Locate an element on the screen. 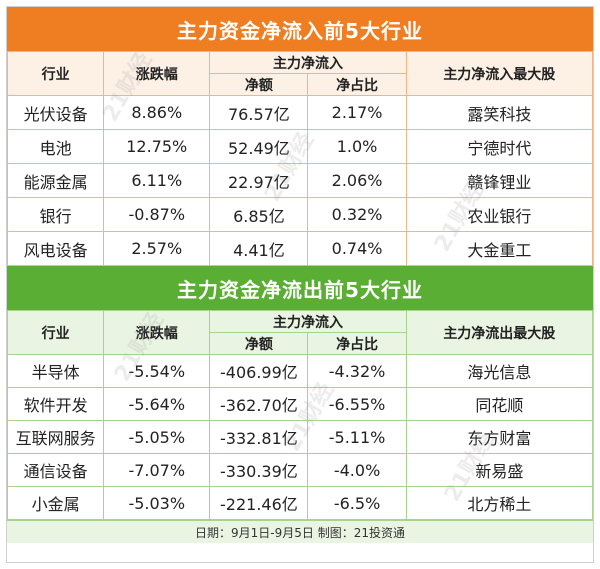 The image size is (600, 569). table-row: 半导体 -5.54% -406.99亿 -4.32% 海光信息 is located at coordinates (300, 371).